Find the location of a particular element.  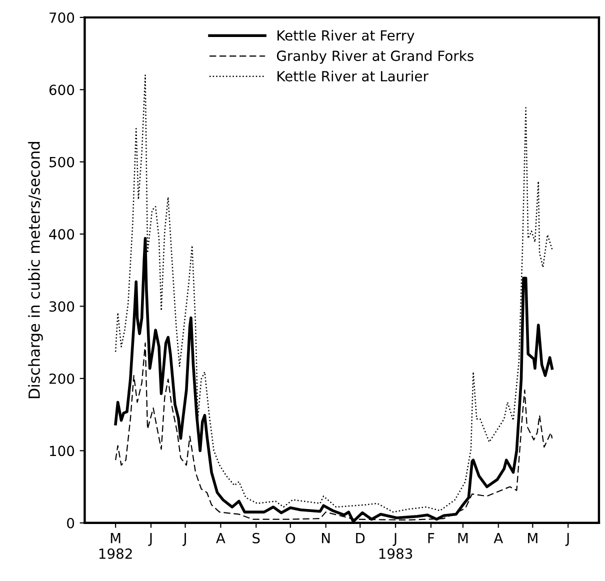

x-tick-label: N is located at coordinates (326, 538).